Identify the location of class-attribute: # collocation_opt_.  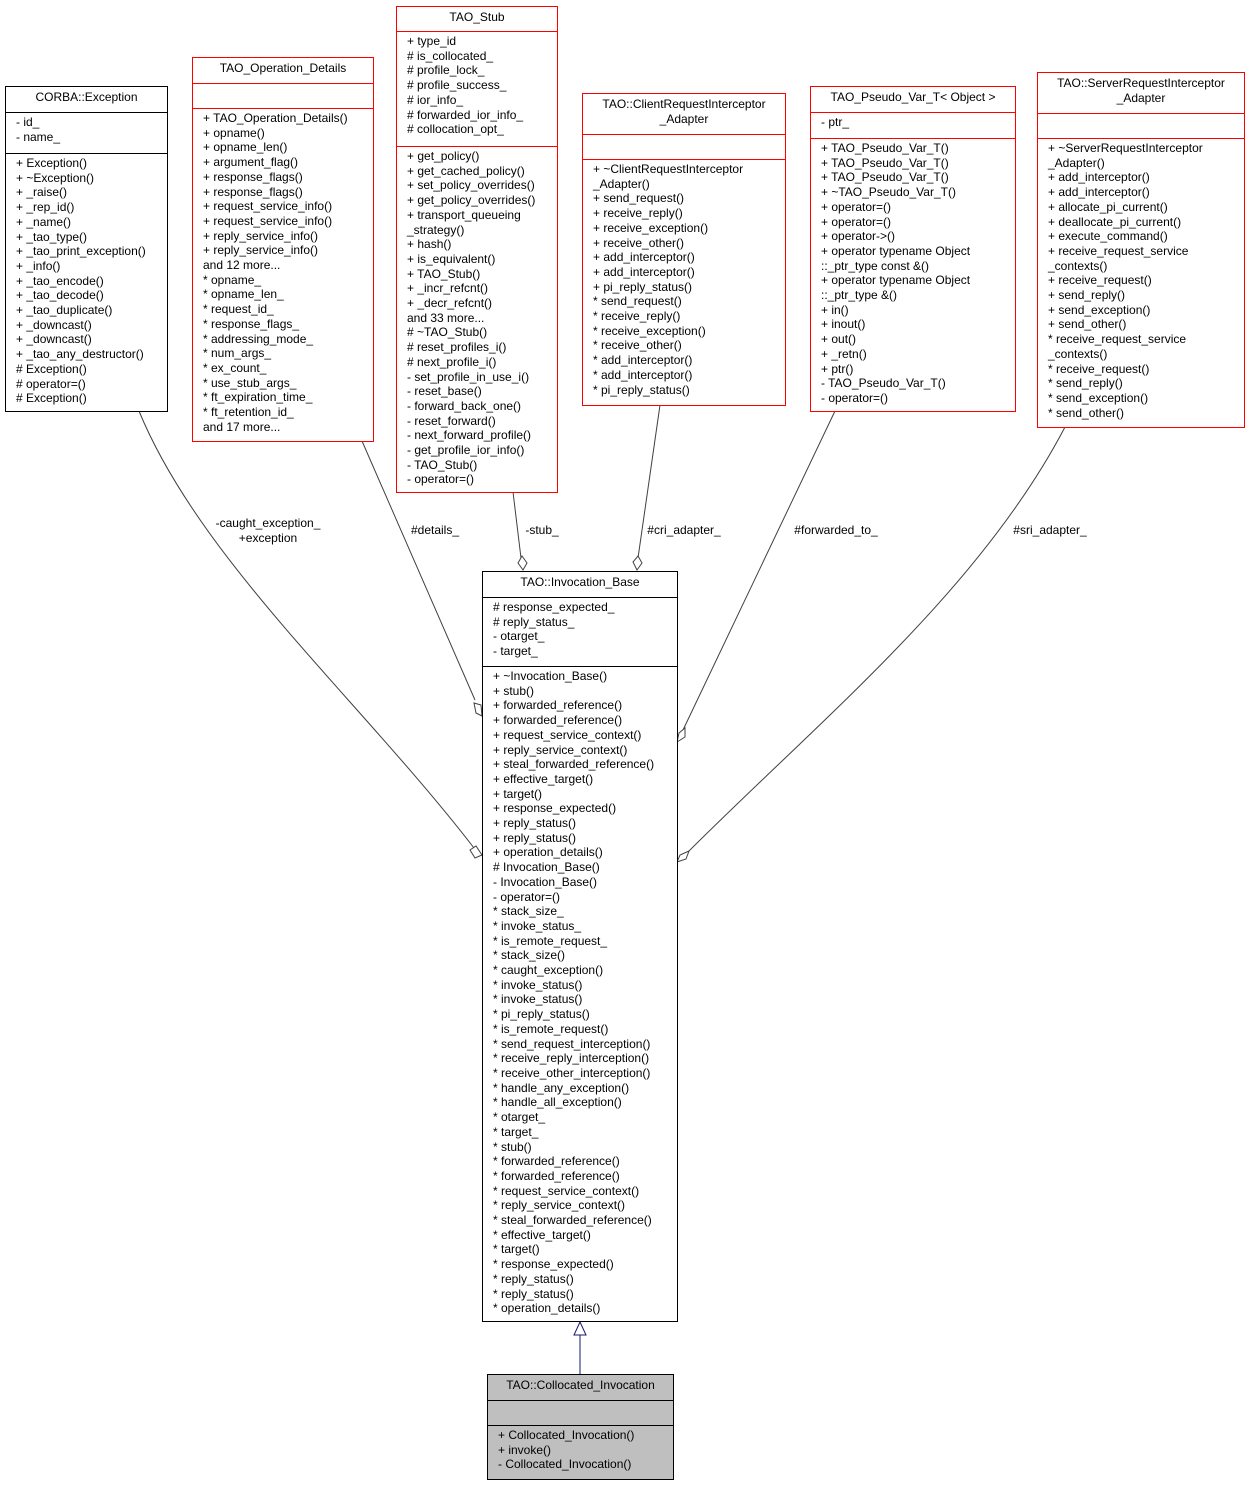
(455, 129).